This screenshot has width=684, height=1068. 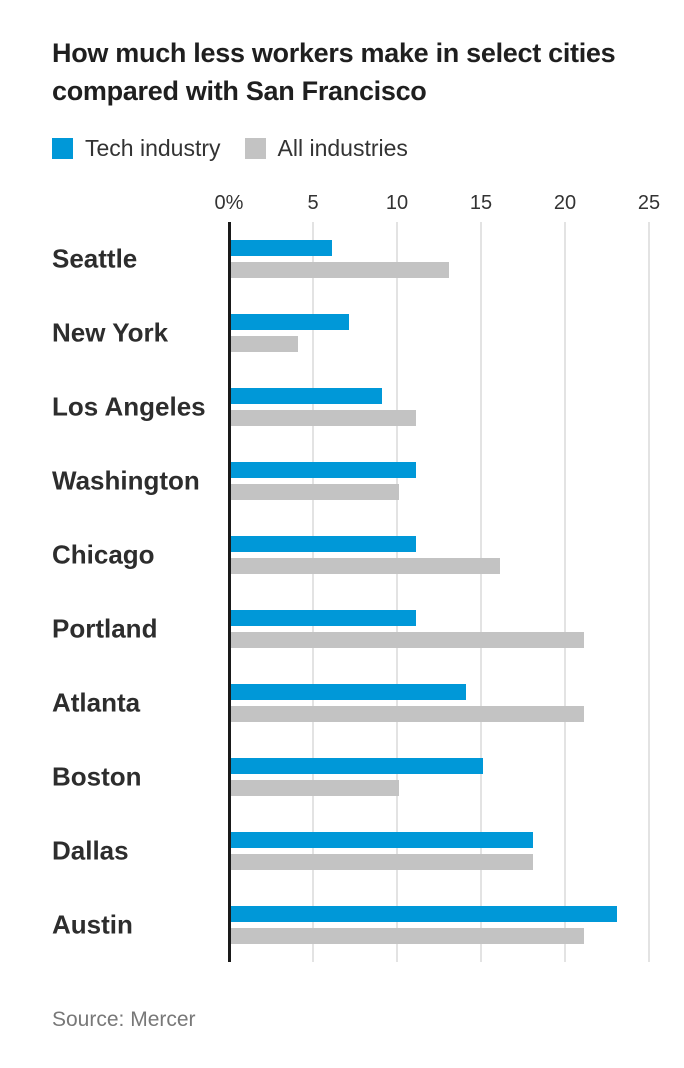 I want to click on chart-row: Boston, so click(x=356, y=777).